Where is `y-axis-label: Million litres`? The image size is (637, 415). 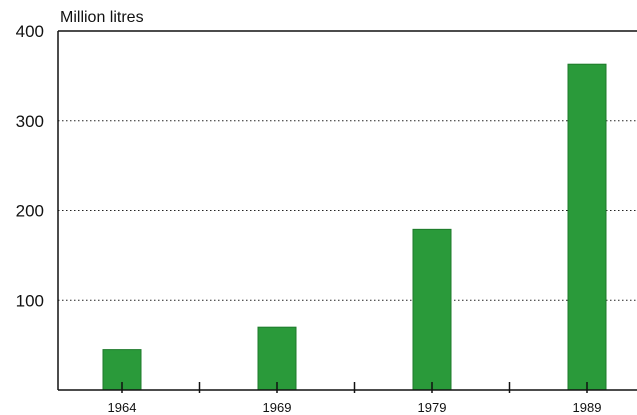 y-axis-label: Million litres is located at coordinates (102, 17).